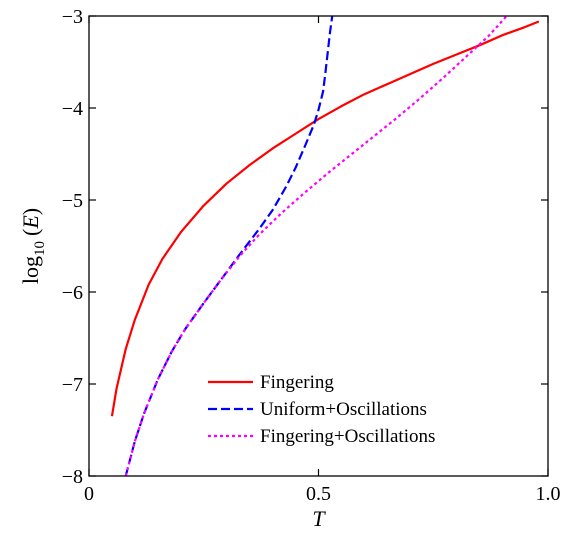 The image size is (578, 533). I want to click on y-tick-label: −5, so click(72, 201).